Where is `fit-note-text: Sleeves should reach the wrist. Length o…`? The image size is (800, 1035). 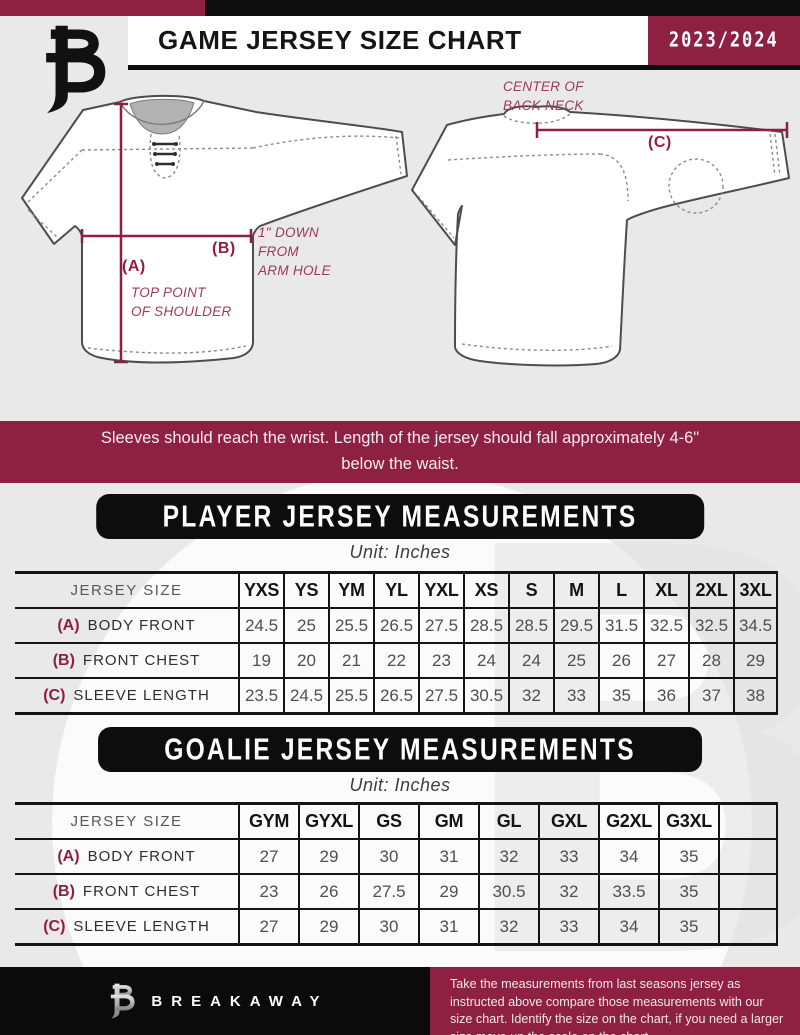 fit-note-text: Sleeves should reach the wrist. Length o… is located at coordinates (400, 451).